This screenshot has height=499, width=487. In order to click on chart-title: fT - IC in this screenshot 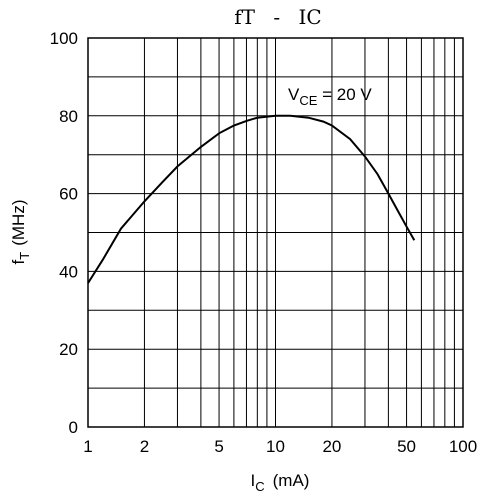, I will do `click(277, 17)`.